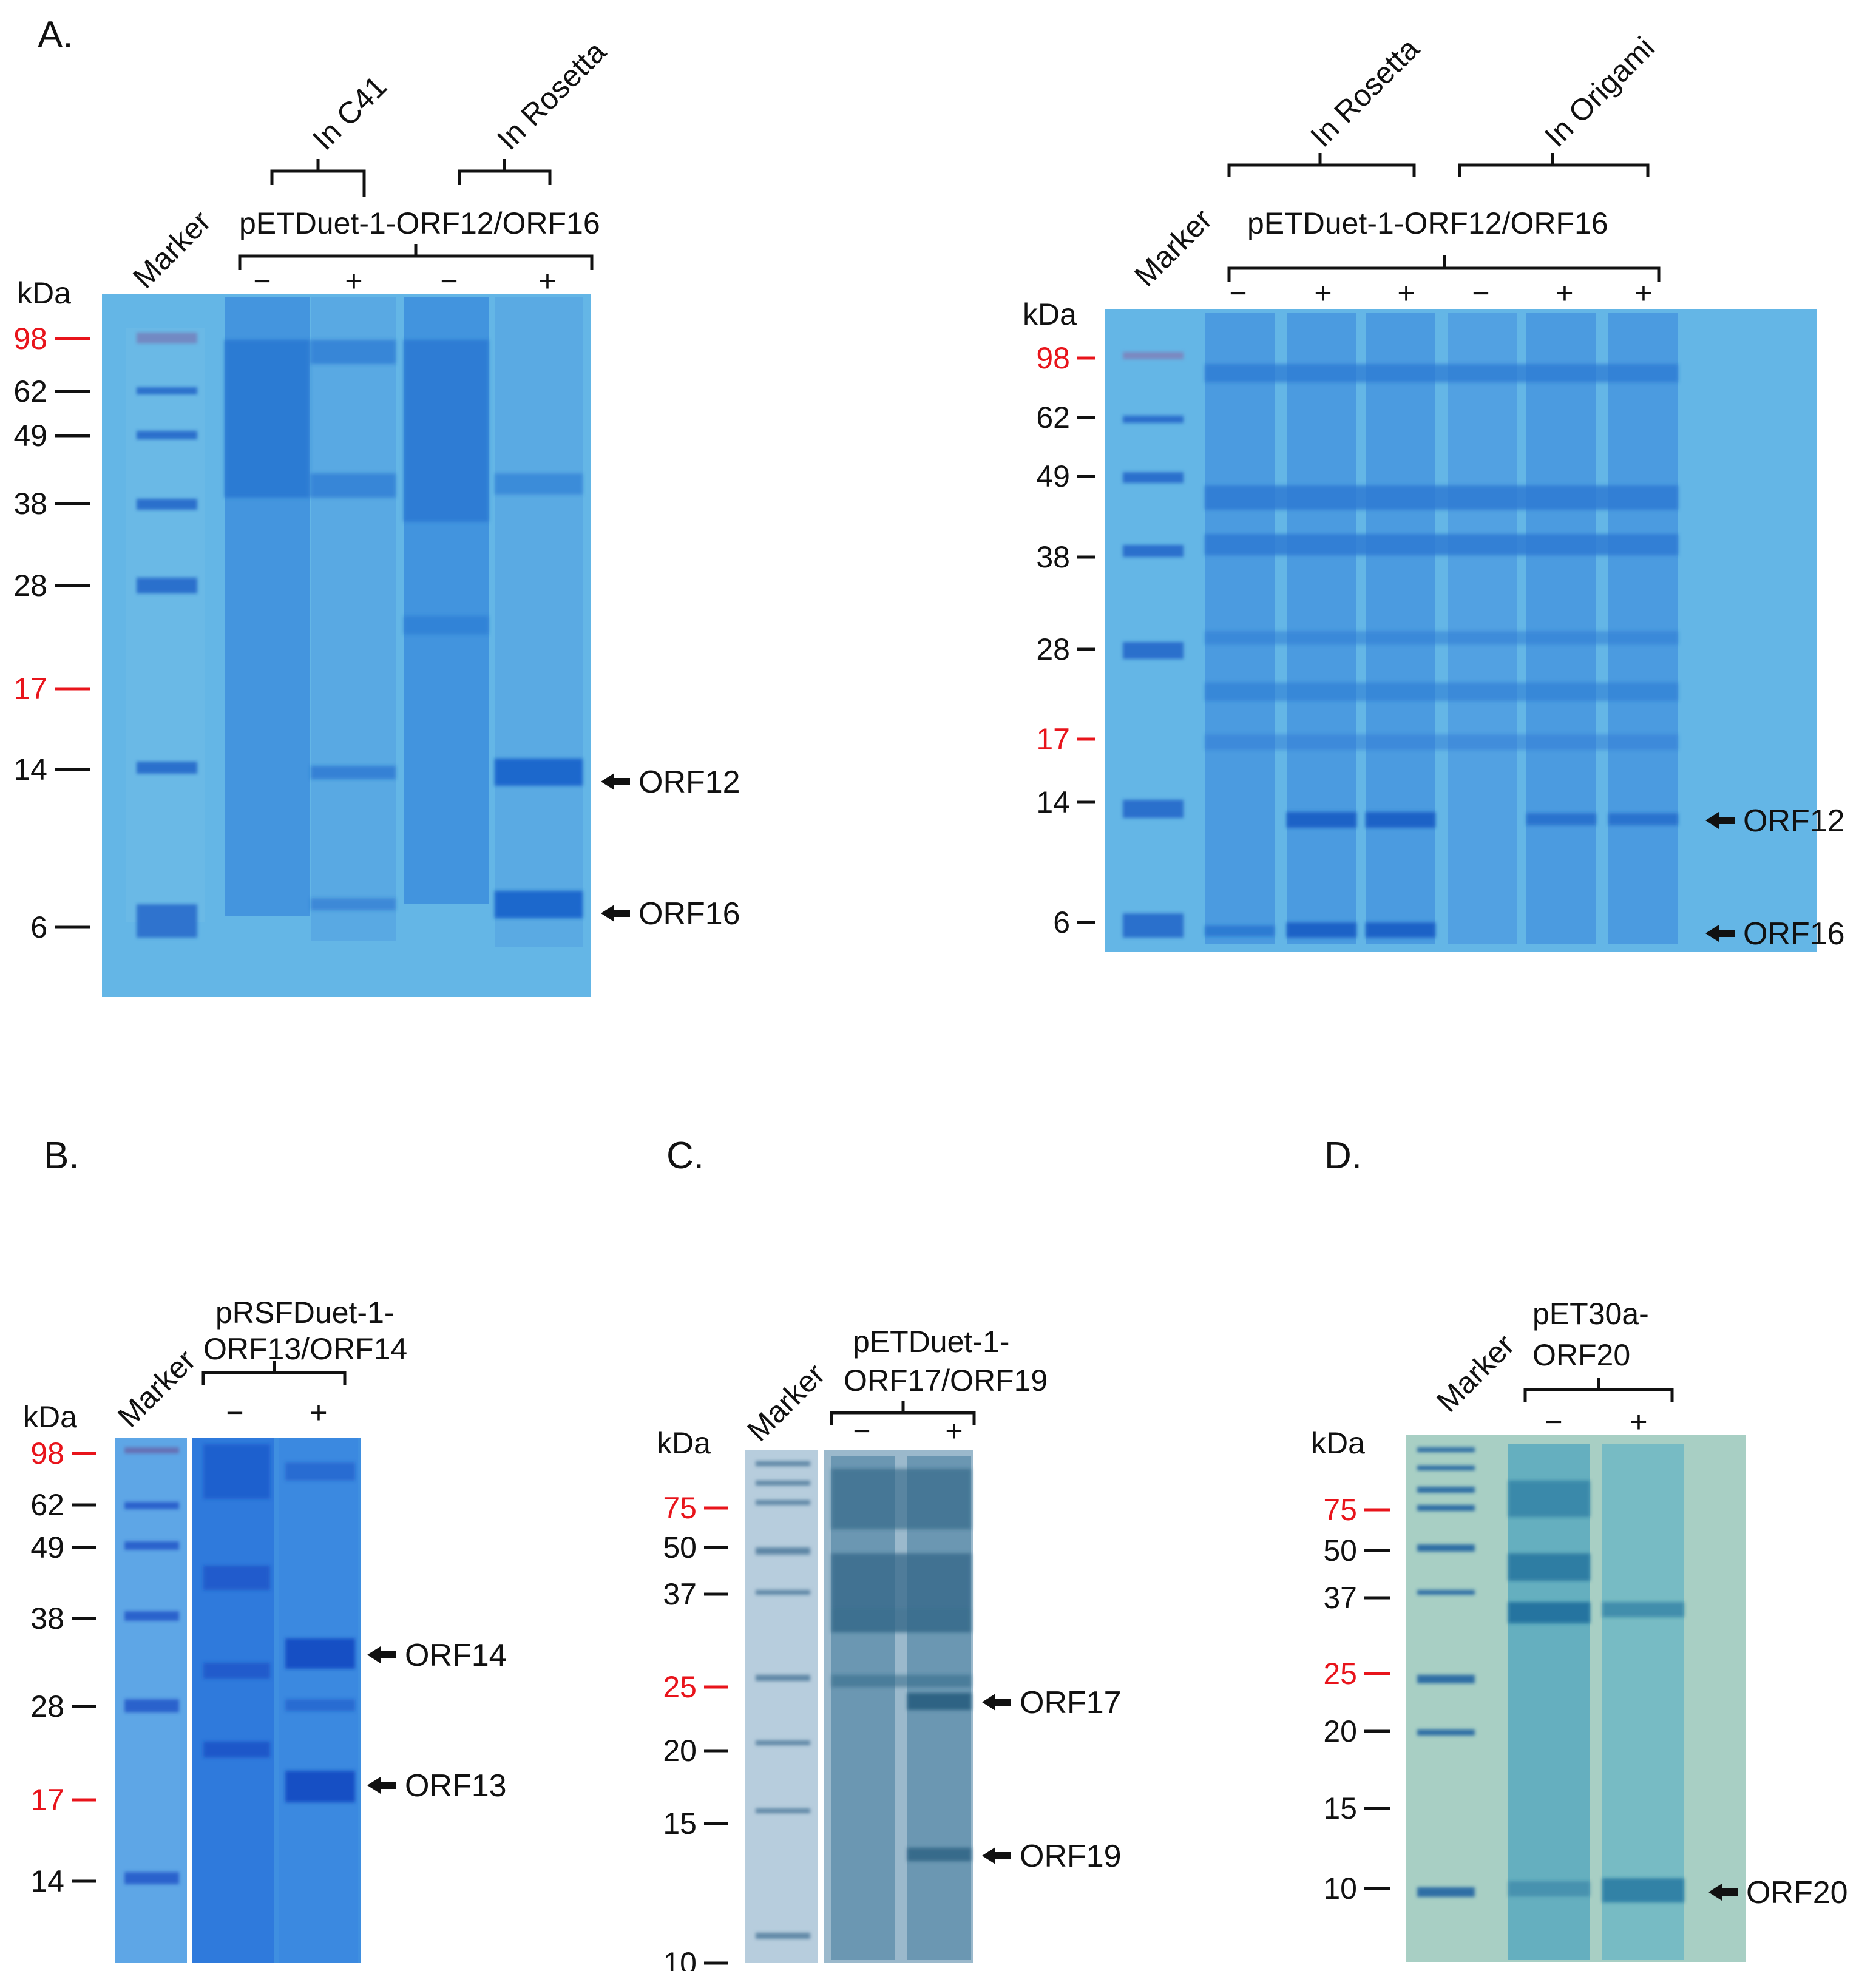 The image size is (1876, 1971). What do you see at coordinates (1050, 314) in the screenshot?
I see `kda-label-a2: kDa` at bounding box center [1050, 314].